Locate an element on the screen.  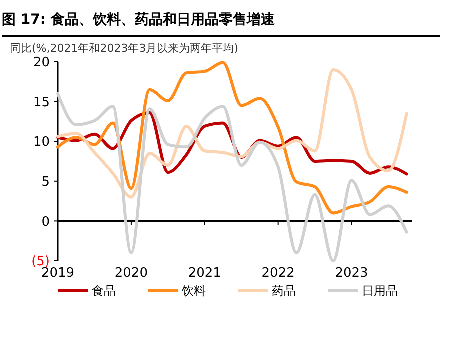
x-tick-label: 2022 is located at coordinates (278, 273).